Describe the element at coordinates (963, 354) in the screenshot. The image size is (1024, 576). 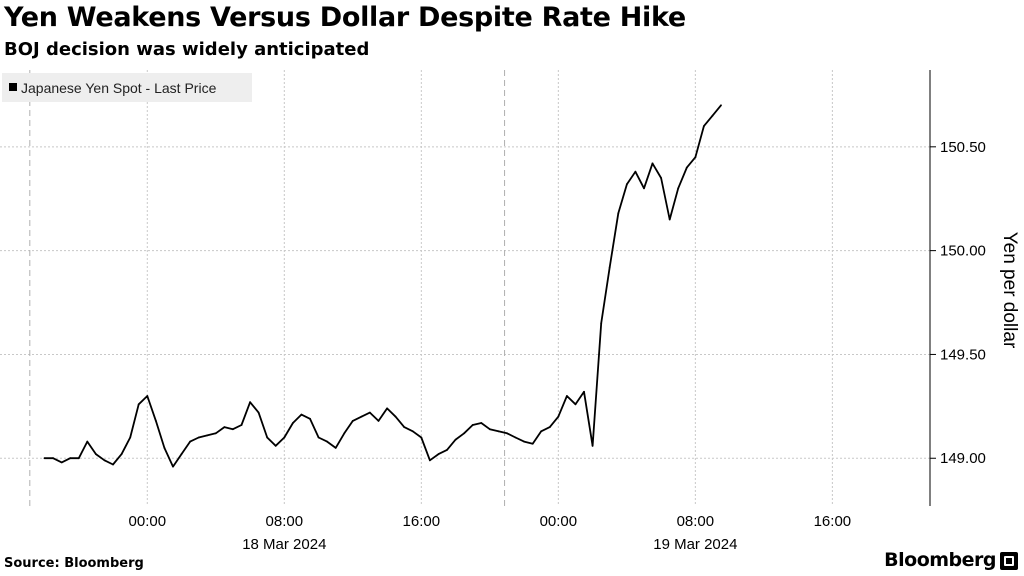
I see `y-tick-label: 149.50` at that location.